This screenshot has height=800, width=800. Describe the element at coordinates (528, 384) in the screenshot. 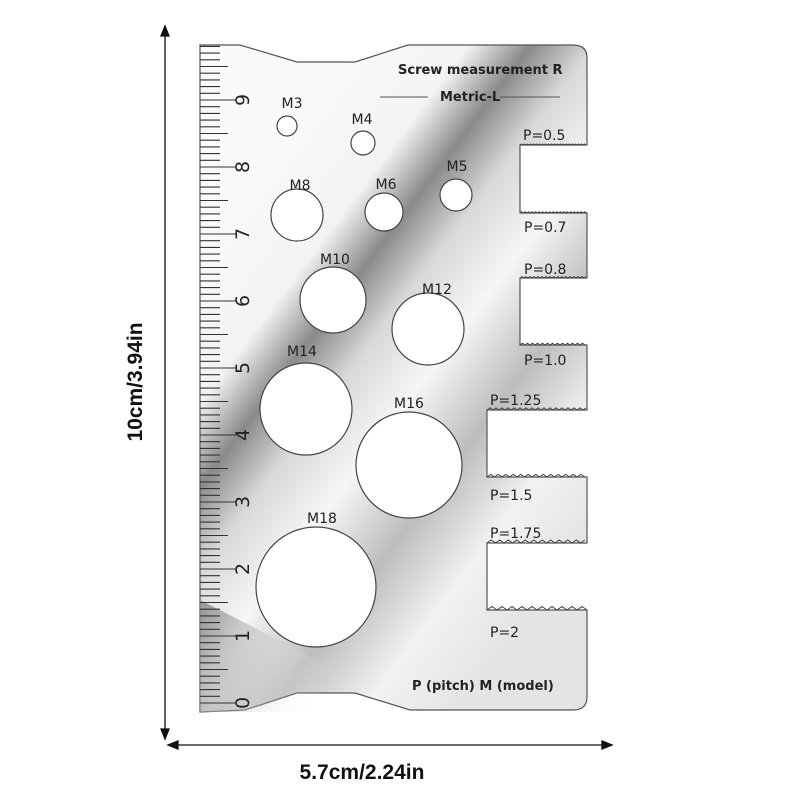

I see `pitch-labels: P=0.5 P=0.7 P=0.8 P=1.0 P=1.25 P=1.5 P=1.75 P=2` at that location.